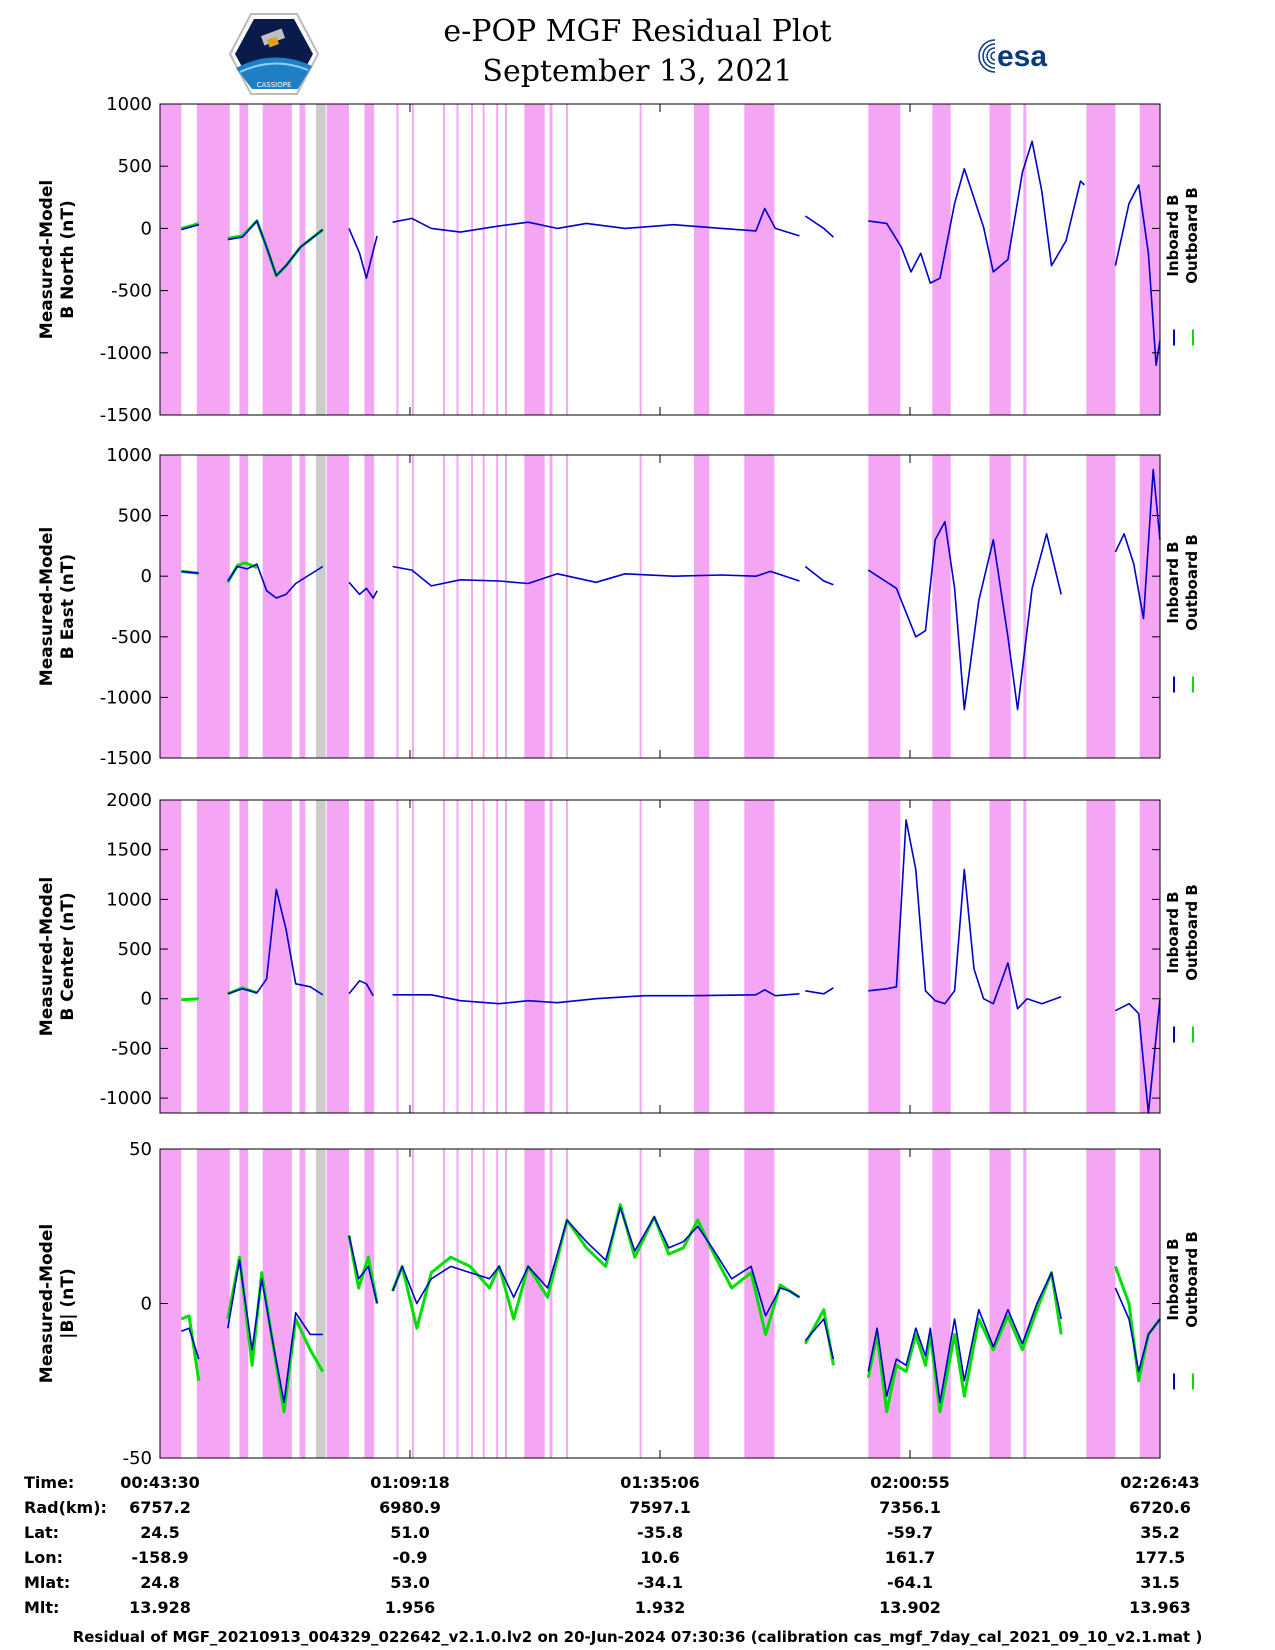 The image size is (1275, 1650). Describe the element at coordinates (159, 1557) in the screenshot. I see `ephemeris-value: -158.9` at that location.